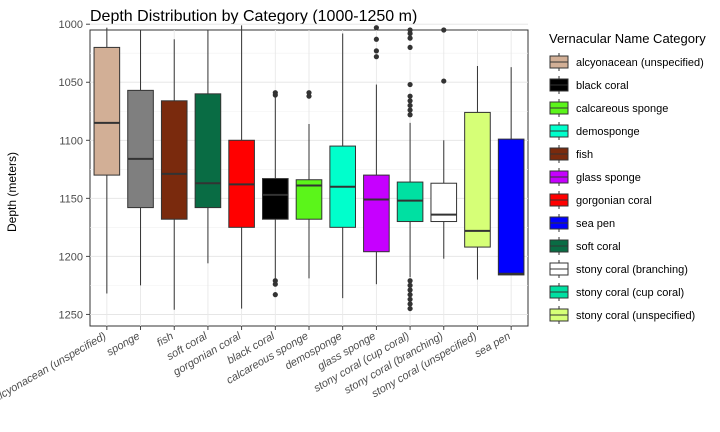  What do you see at coordinates (71, 199) in the screenshot?
I see `y-tick-label: 1150` at bounding box center [71, 199].